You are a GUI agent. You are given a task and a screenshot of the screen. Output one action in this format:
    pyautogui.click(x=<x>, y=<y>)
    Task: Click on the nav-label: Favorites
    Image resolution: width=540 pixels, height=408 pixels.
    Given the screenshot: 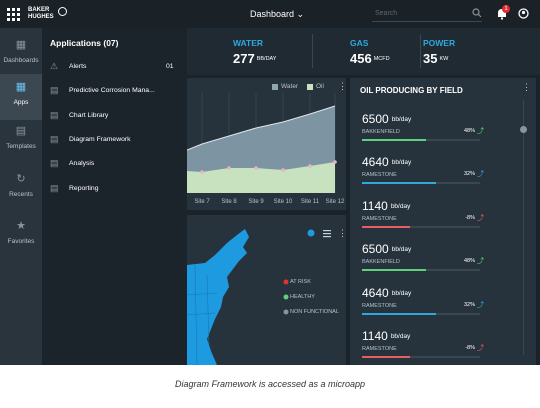 What is the action you would take?
    pyautogui.click(x=21, y=241)
    